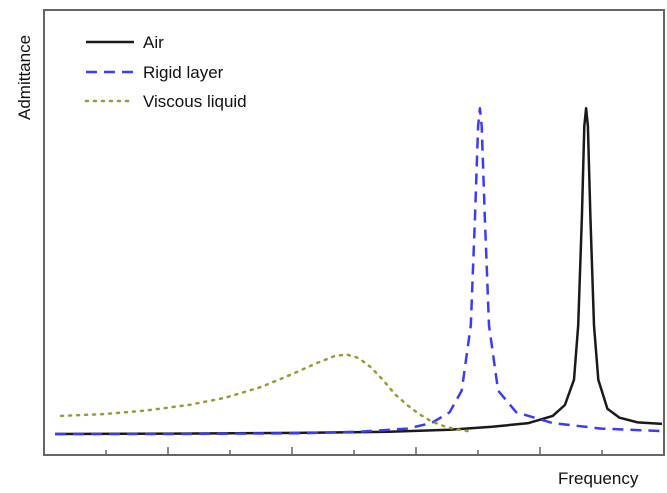  I want to click on legend-label-rigid-layer: Rigid layer, so click(183, 72).